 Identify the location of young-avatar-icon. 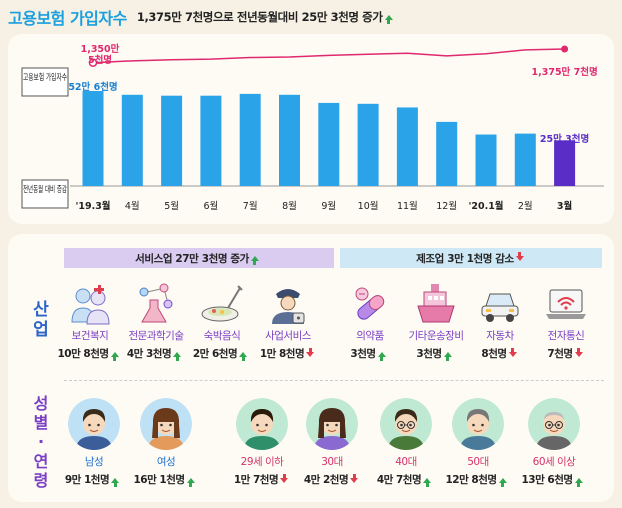
(262, 424).